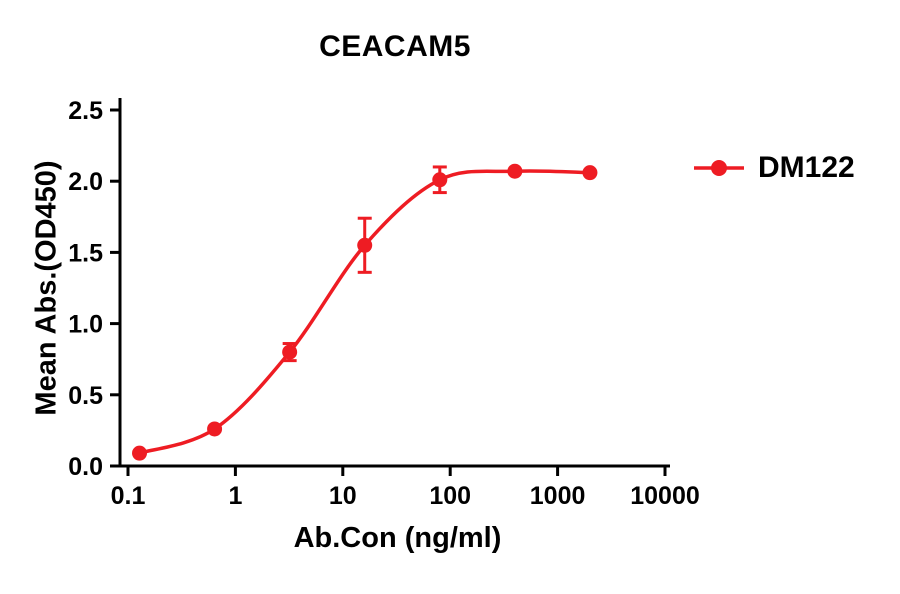 Image resolution: width=900 pixels, height=594 pixels. Describe the element at coordinates (665, 496) in the screenshot. I see `x-tick-label: 10000` at that location.